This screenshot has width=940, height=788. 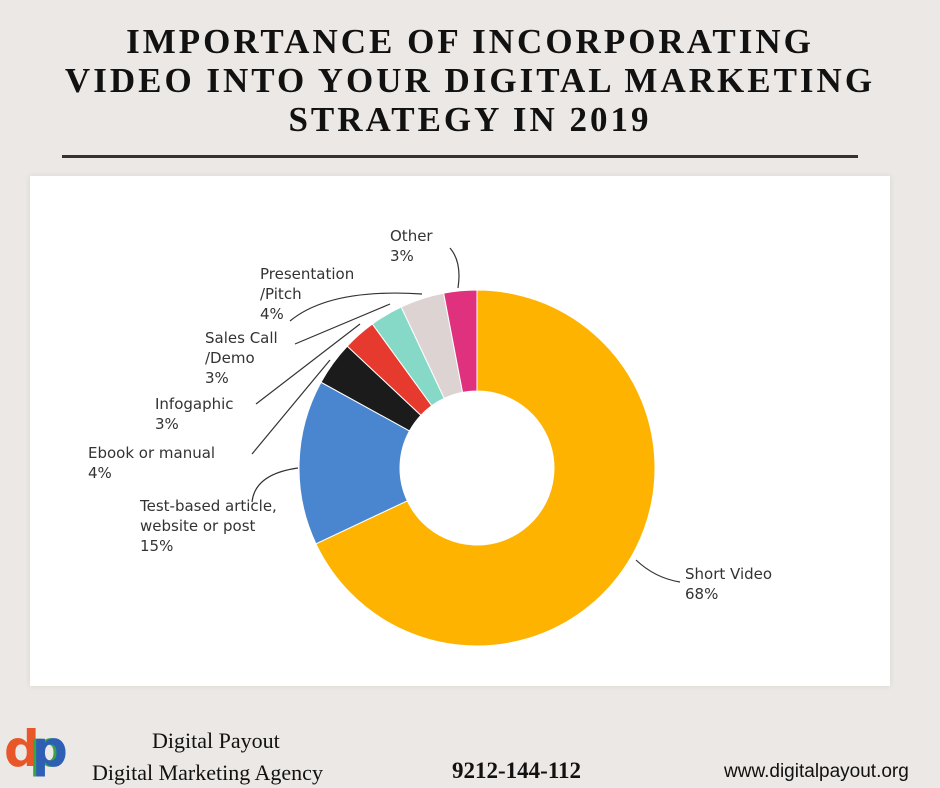 What do you see at coordinates (210, 414) in the screenshot?
I see `slice-label: Infogaphic 3%` at bounding box center [210, 414].